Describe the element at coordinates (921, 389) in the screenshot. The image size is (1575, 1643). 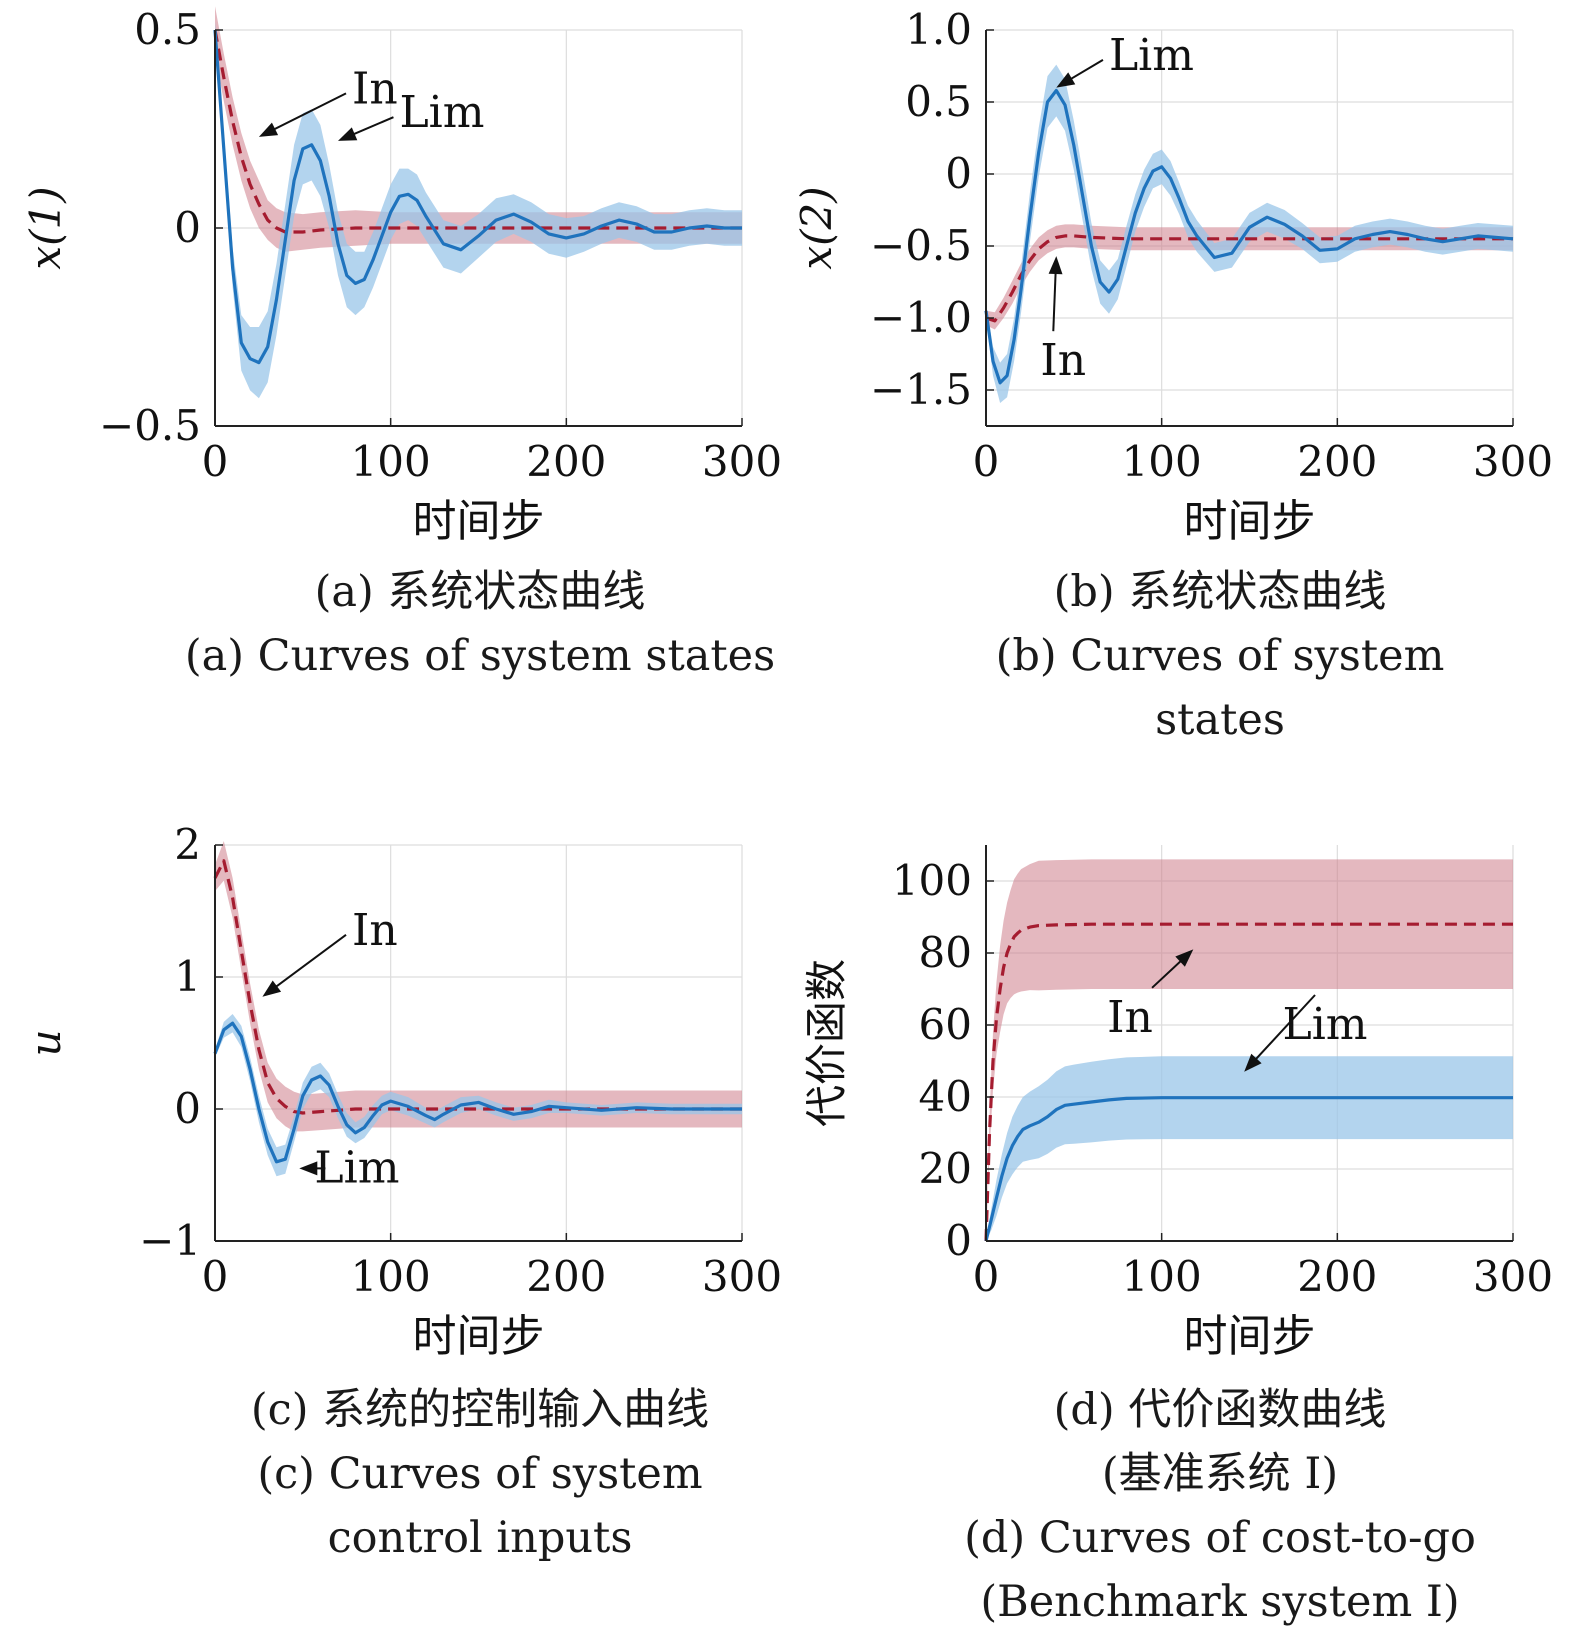
I see `y-tick-label: −1.5` at that location.